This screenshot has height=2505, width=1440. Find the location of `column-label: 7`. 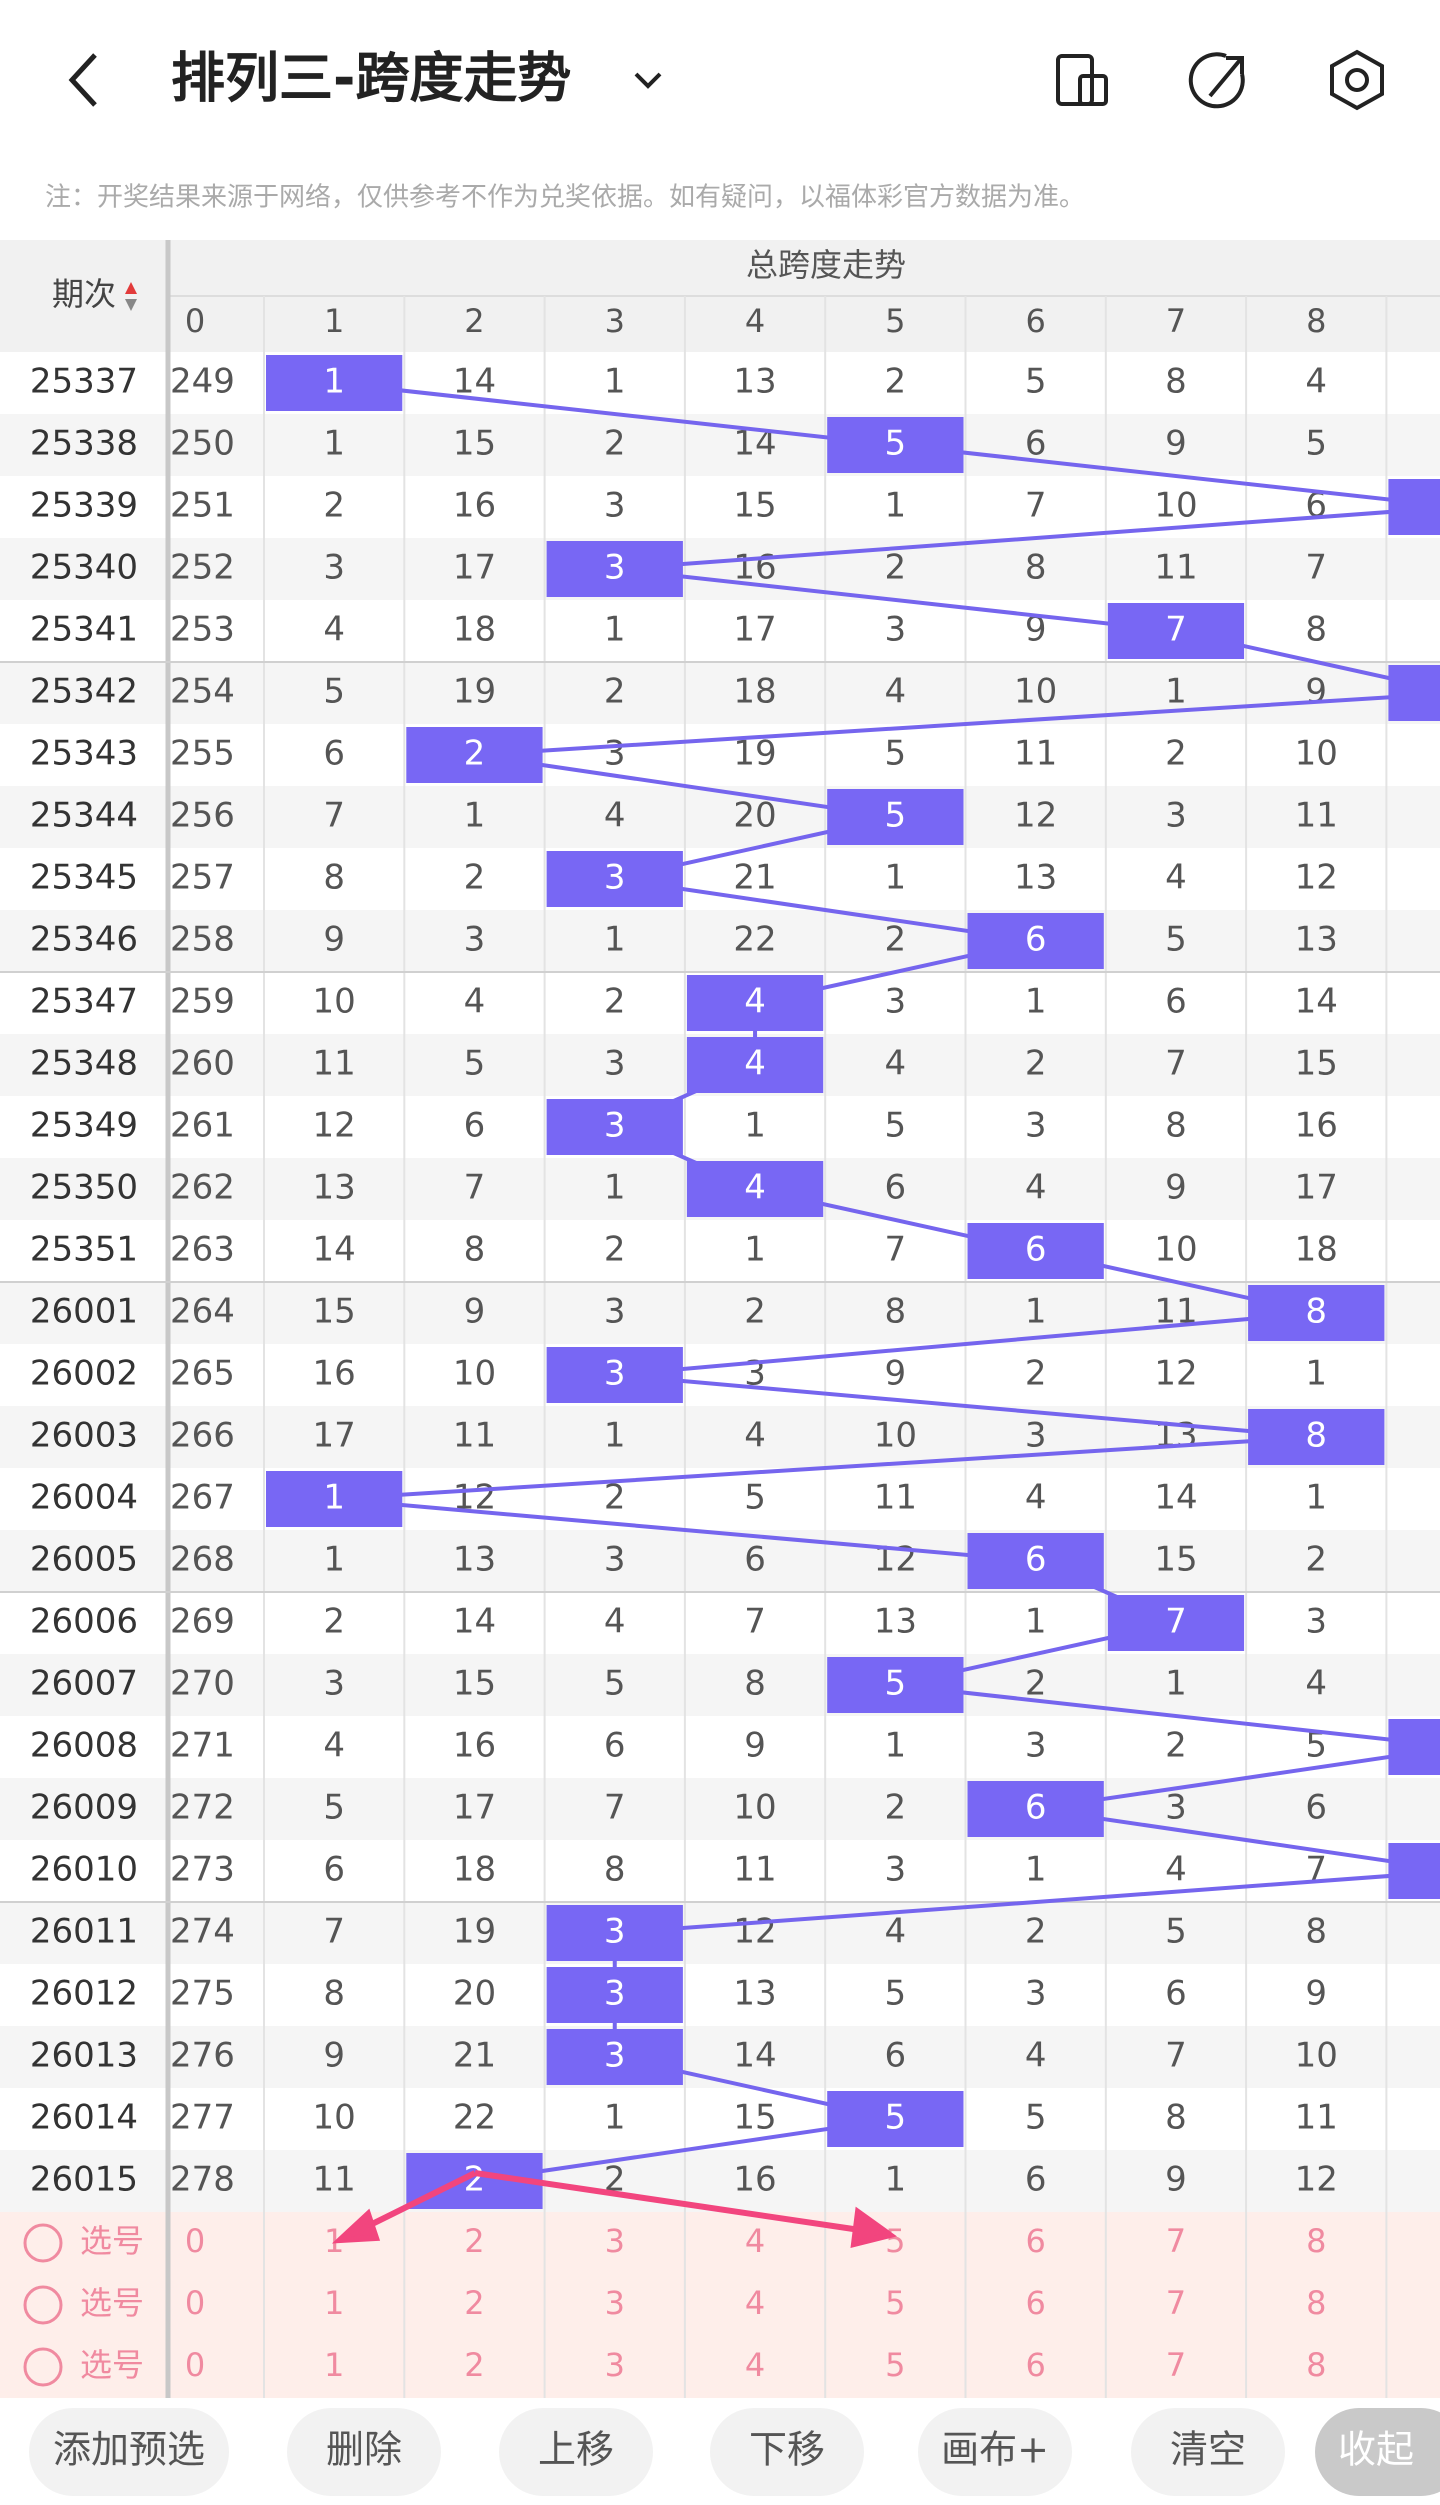

column-label: 7 is located at coordinates (1176, 321).